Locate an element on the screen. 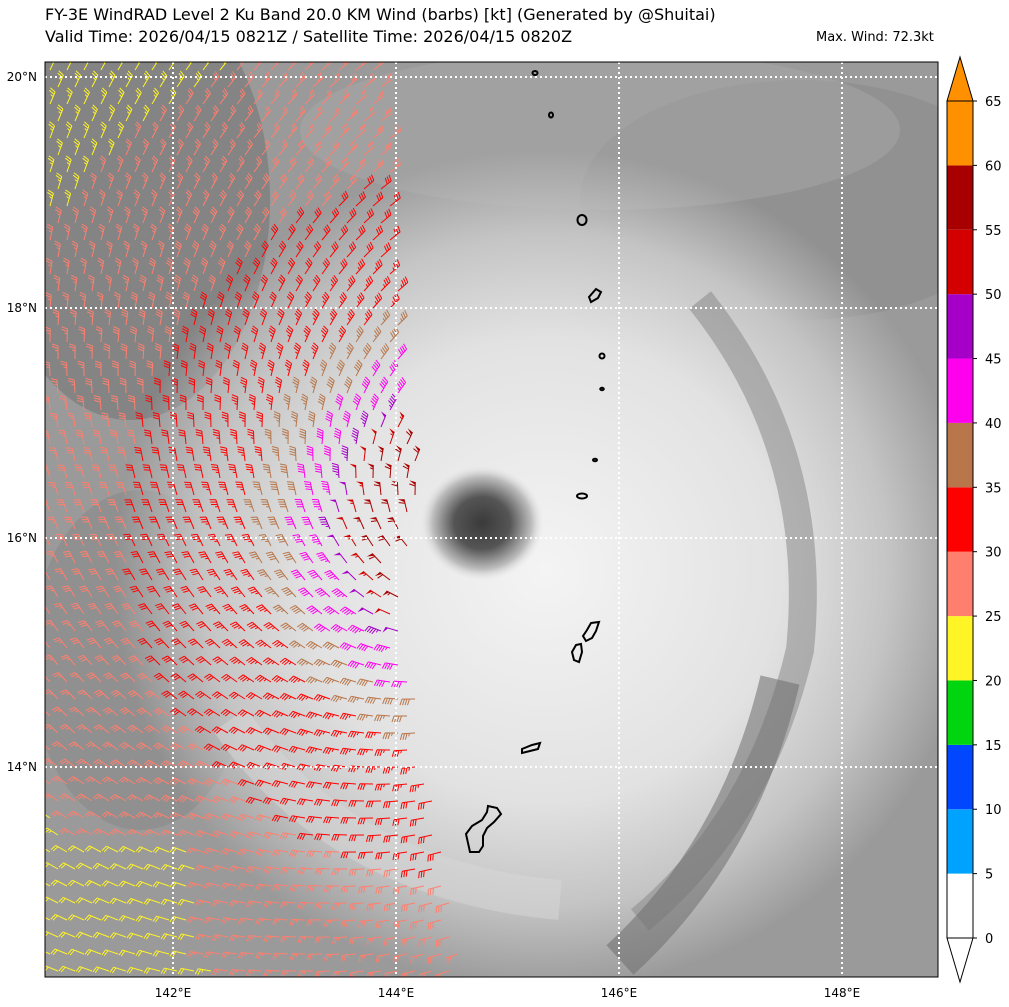 Image resolution: width=1009 pixels, height=1007 pixels. wind-barb-flag is located at coordinates (362, 448).